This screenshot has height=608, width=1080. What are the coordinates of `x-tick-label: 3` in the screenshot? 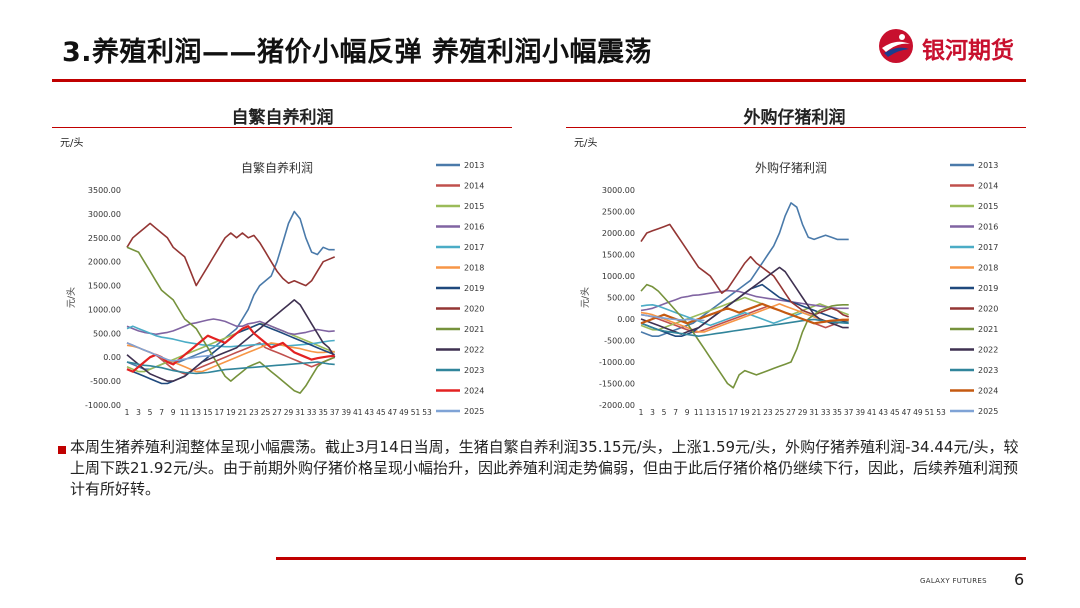 It's located at (138, 412).